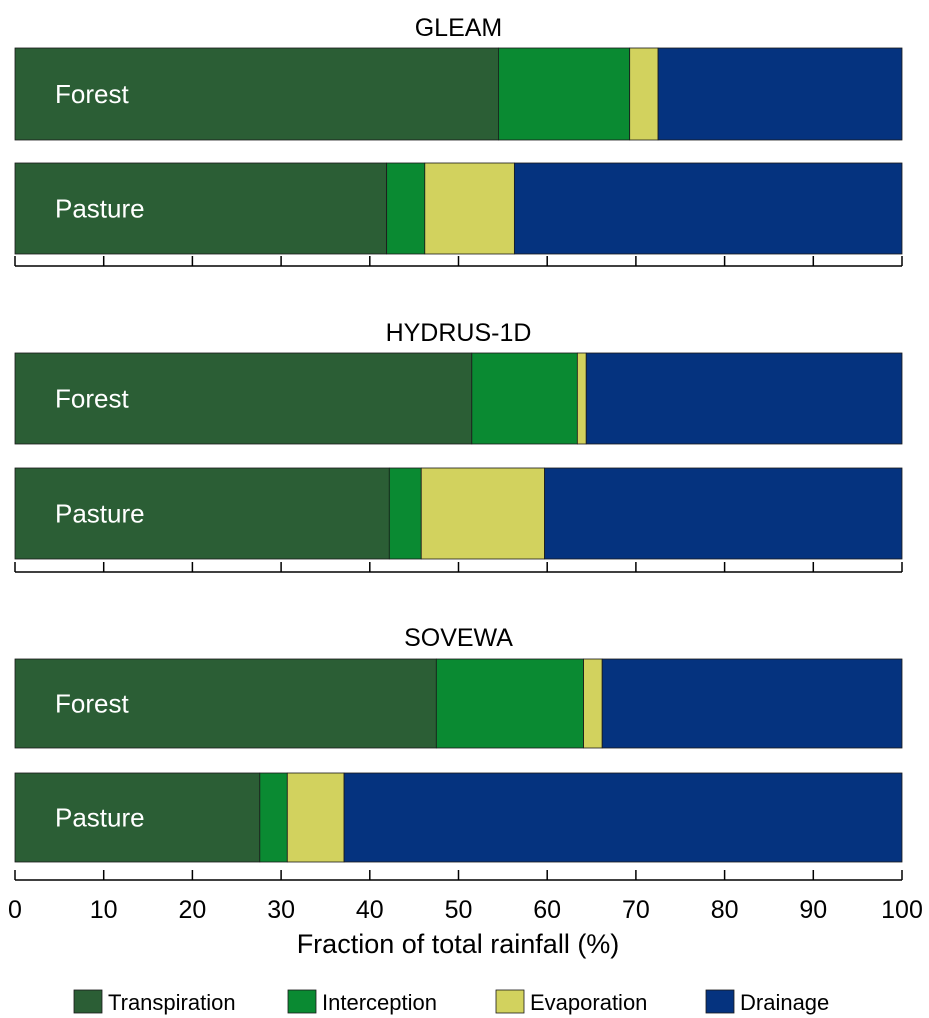 The width and height of the screenshot is (929, 1018). What do you see at coordinates (281, 910) in the screenshot?
I see `tick-label: 30` at bounding box center [281, 910].